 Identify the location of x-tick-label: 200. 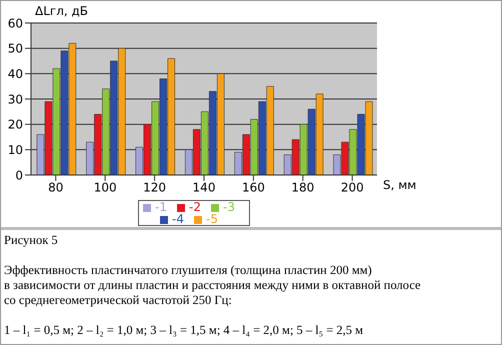
(352, 187).